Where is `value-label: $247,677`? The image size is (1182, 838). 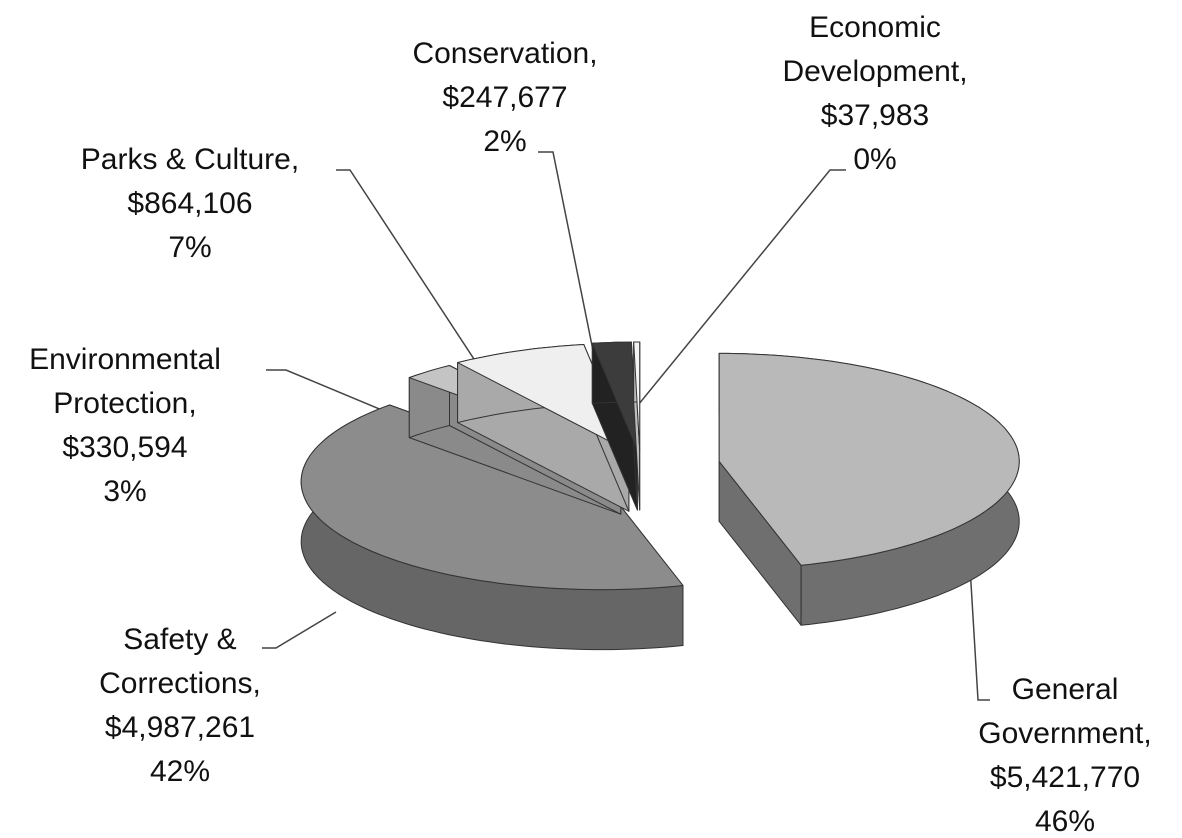 value-label: $247,677 is located at coordinates (505, 97).